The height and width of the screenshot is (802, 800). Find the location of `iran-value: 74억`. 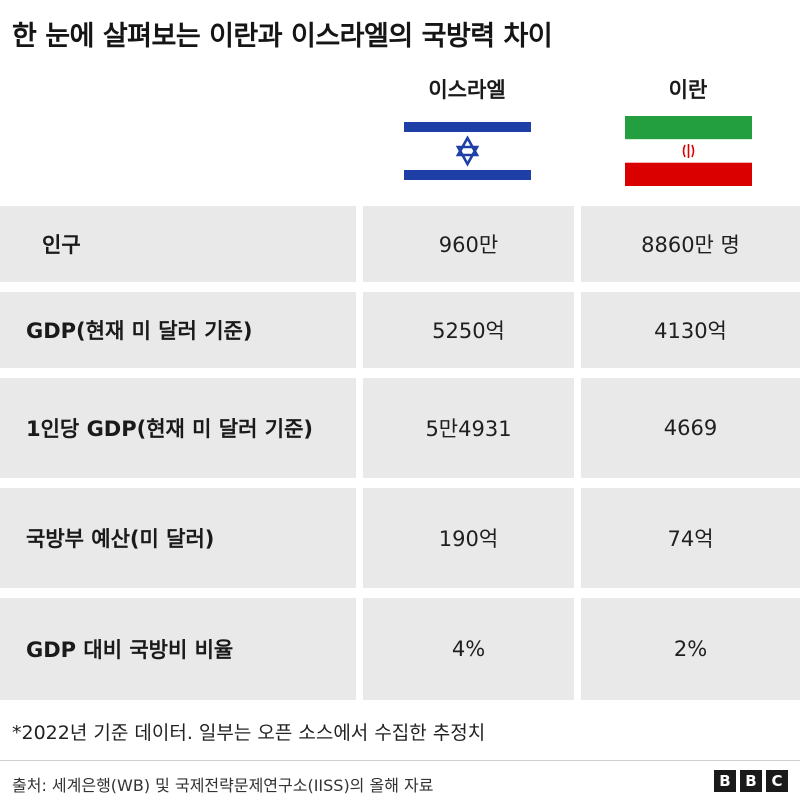

iran-value: 74억 is located at coordinates (690, 538).